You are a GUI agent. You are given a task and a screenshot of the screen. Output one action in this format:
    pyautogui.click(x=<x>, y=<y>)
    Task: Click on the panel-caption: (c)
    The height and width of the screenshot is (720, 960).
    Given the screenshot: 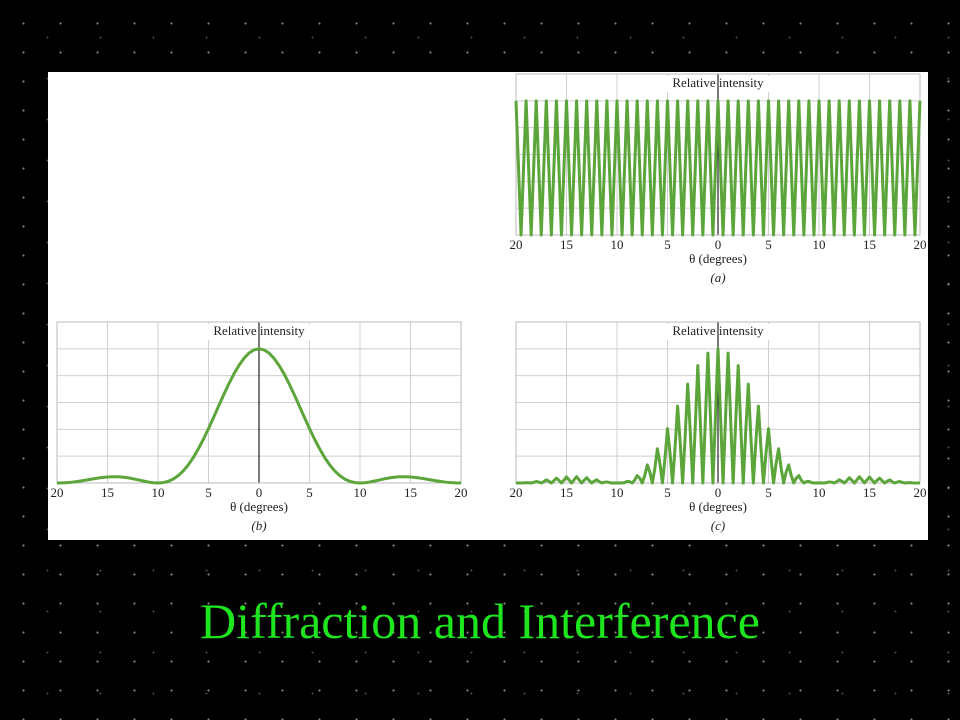 What is the action you would take?
    pyautogui.click(x=718, y=525)
    